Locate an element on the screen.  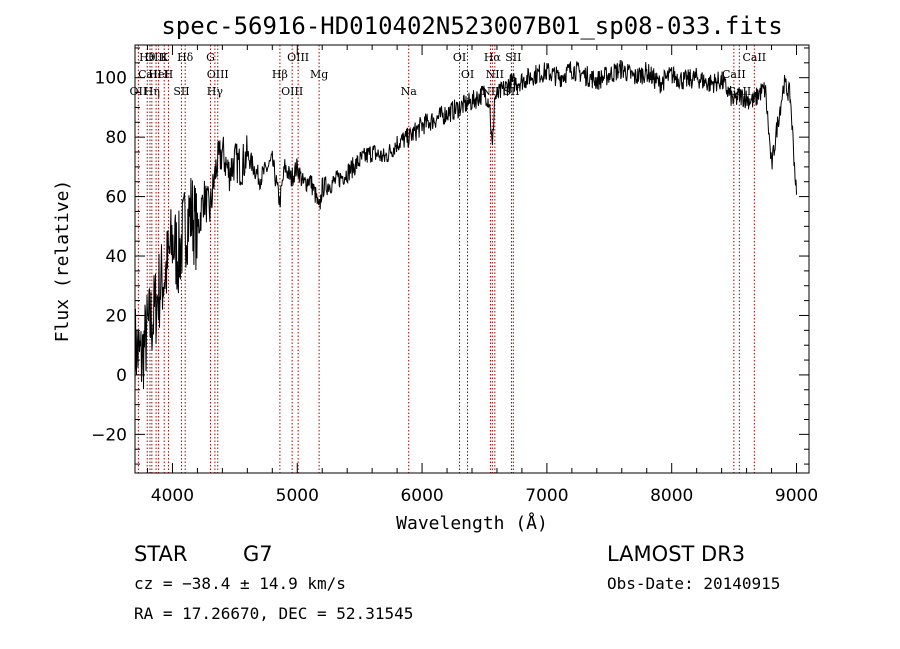
y-tick-label: 80 is located at coordinates (116, 138).